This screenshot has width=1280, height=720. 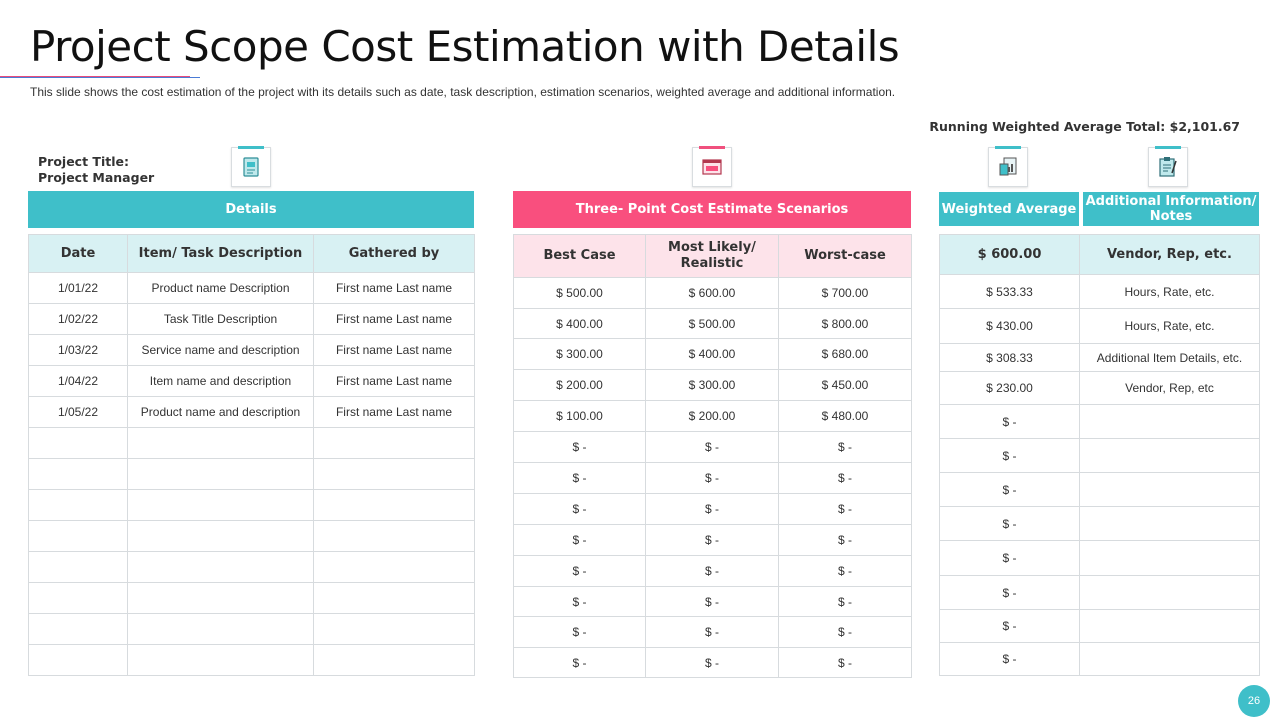 What do you see at coordinates (1099, 388) in the screenshot?
I see `table-row: $ 230.00 Vendor, Rep, etc` at bounding box center [1099, 388].